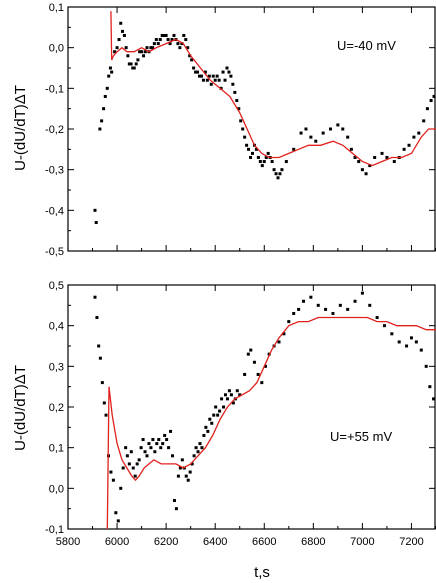 The width and height of the screenshot is (436, 583). Describe the element at coordinates (166, 542) in the screenshot. I see `bottom-x-tick-label: 6200` at that location.